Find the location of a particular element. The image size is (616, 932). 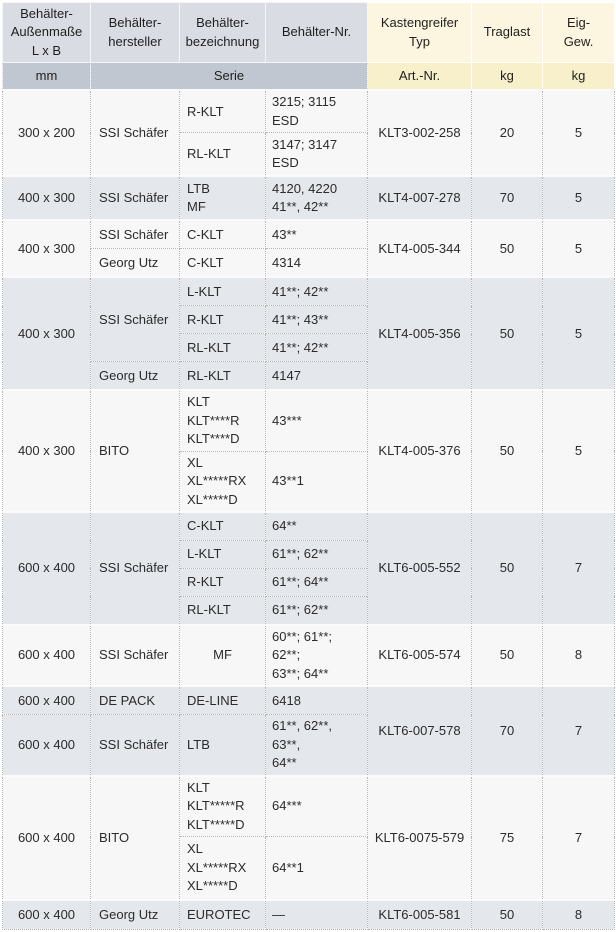

nr-cell: 4314 is located at coordinates (316, 263).